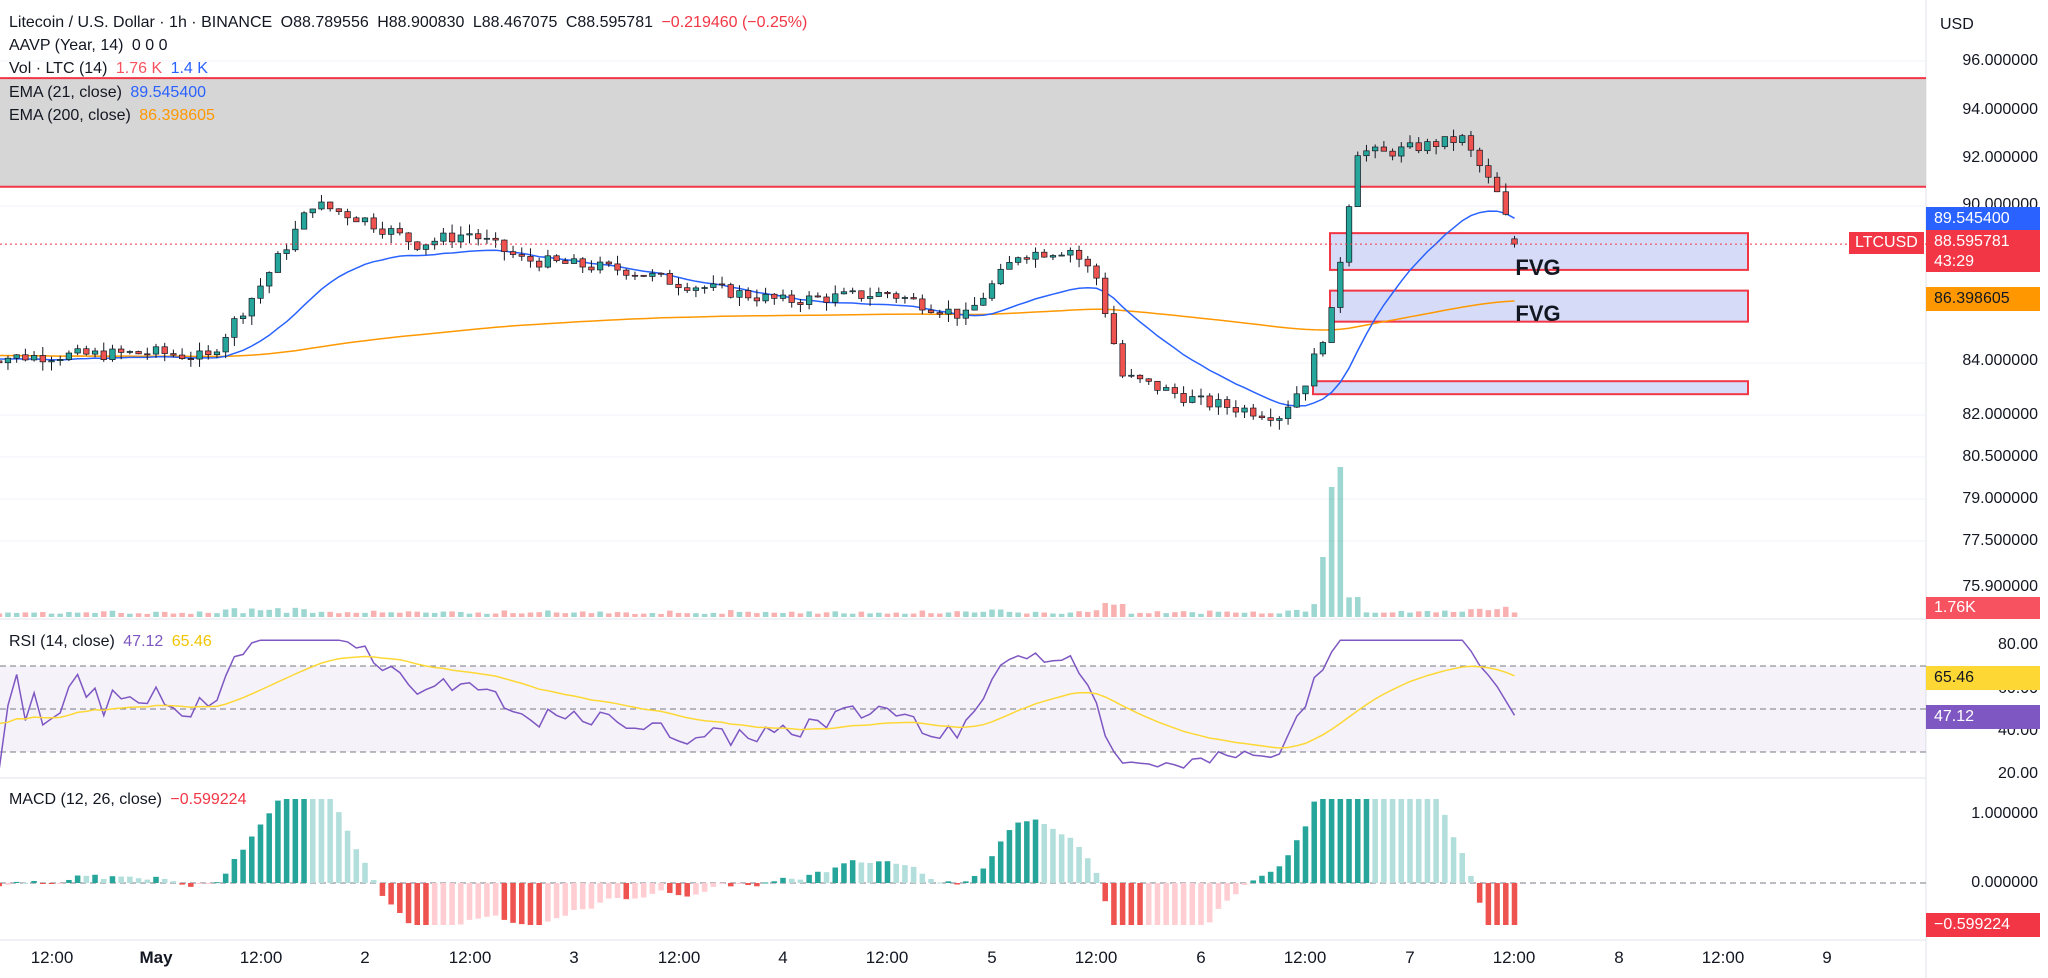 The height and width of the screenshot is (978, 2048). I want to click on macd-legend: MACD (12, 26, close) −0.599224, so click(129, 800).